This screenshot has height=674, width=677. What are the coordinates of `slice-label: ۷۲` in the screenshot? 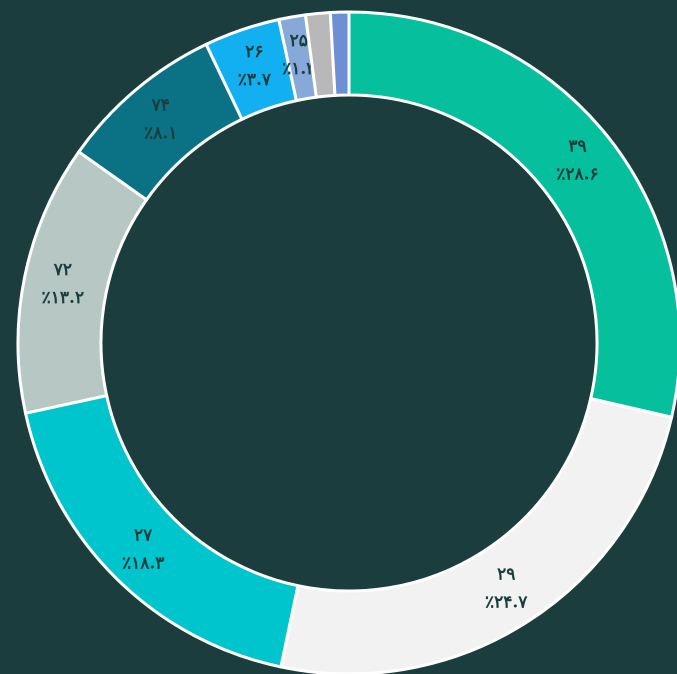 It's located at (62, 270).